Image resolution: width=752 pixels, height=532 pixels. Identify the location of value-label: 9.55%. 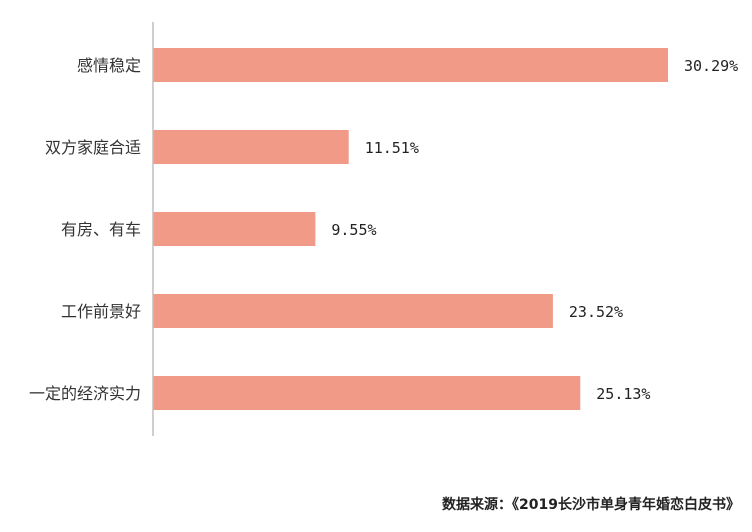
(353, 230).